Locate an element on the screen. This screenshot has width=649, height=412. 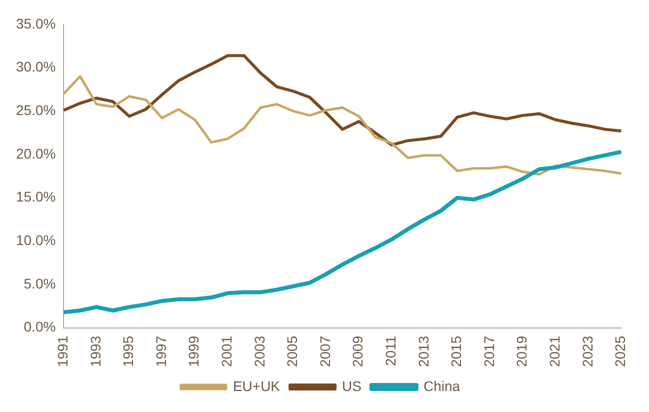
x-tick-label: 2011 is located at coordinates (390, 351).